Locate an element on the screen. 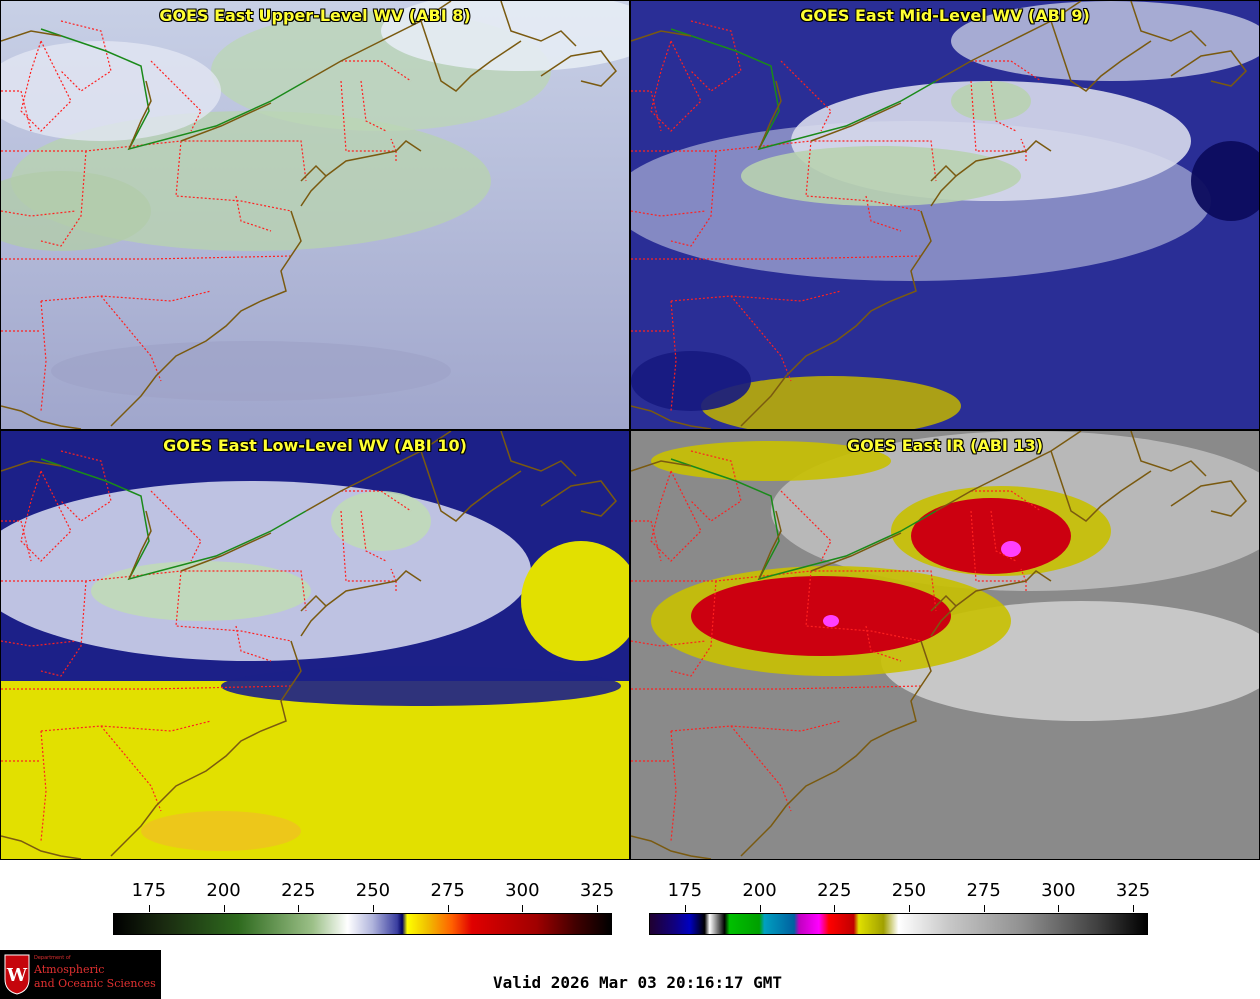 This screenshot has width=1260, height=999. colorbar-wv-gradient is located at coordinates (362, 924).